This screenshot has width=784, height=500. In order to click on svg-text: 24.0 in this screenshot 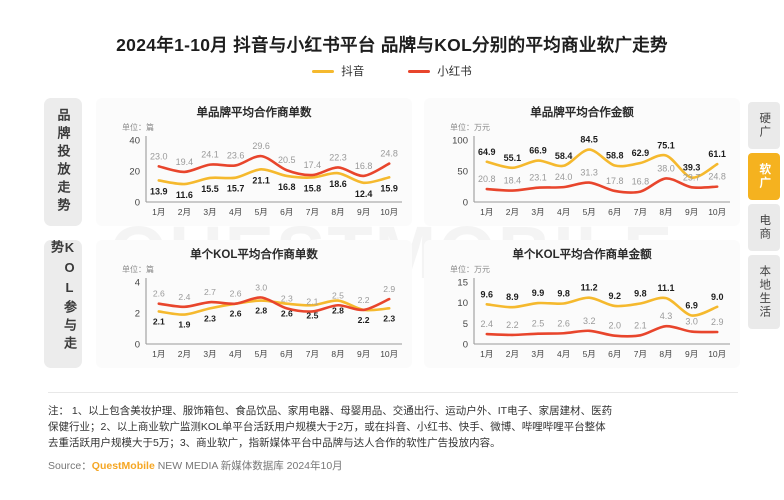, I will do `click(564, 177)`.